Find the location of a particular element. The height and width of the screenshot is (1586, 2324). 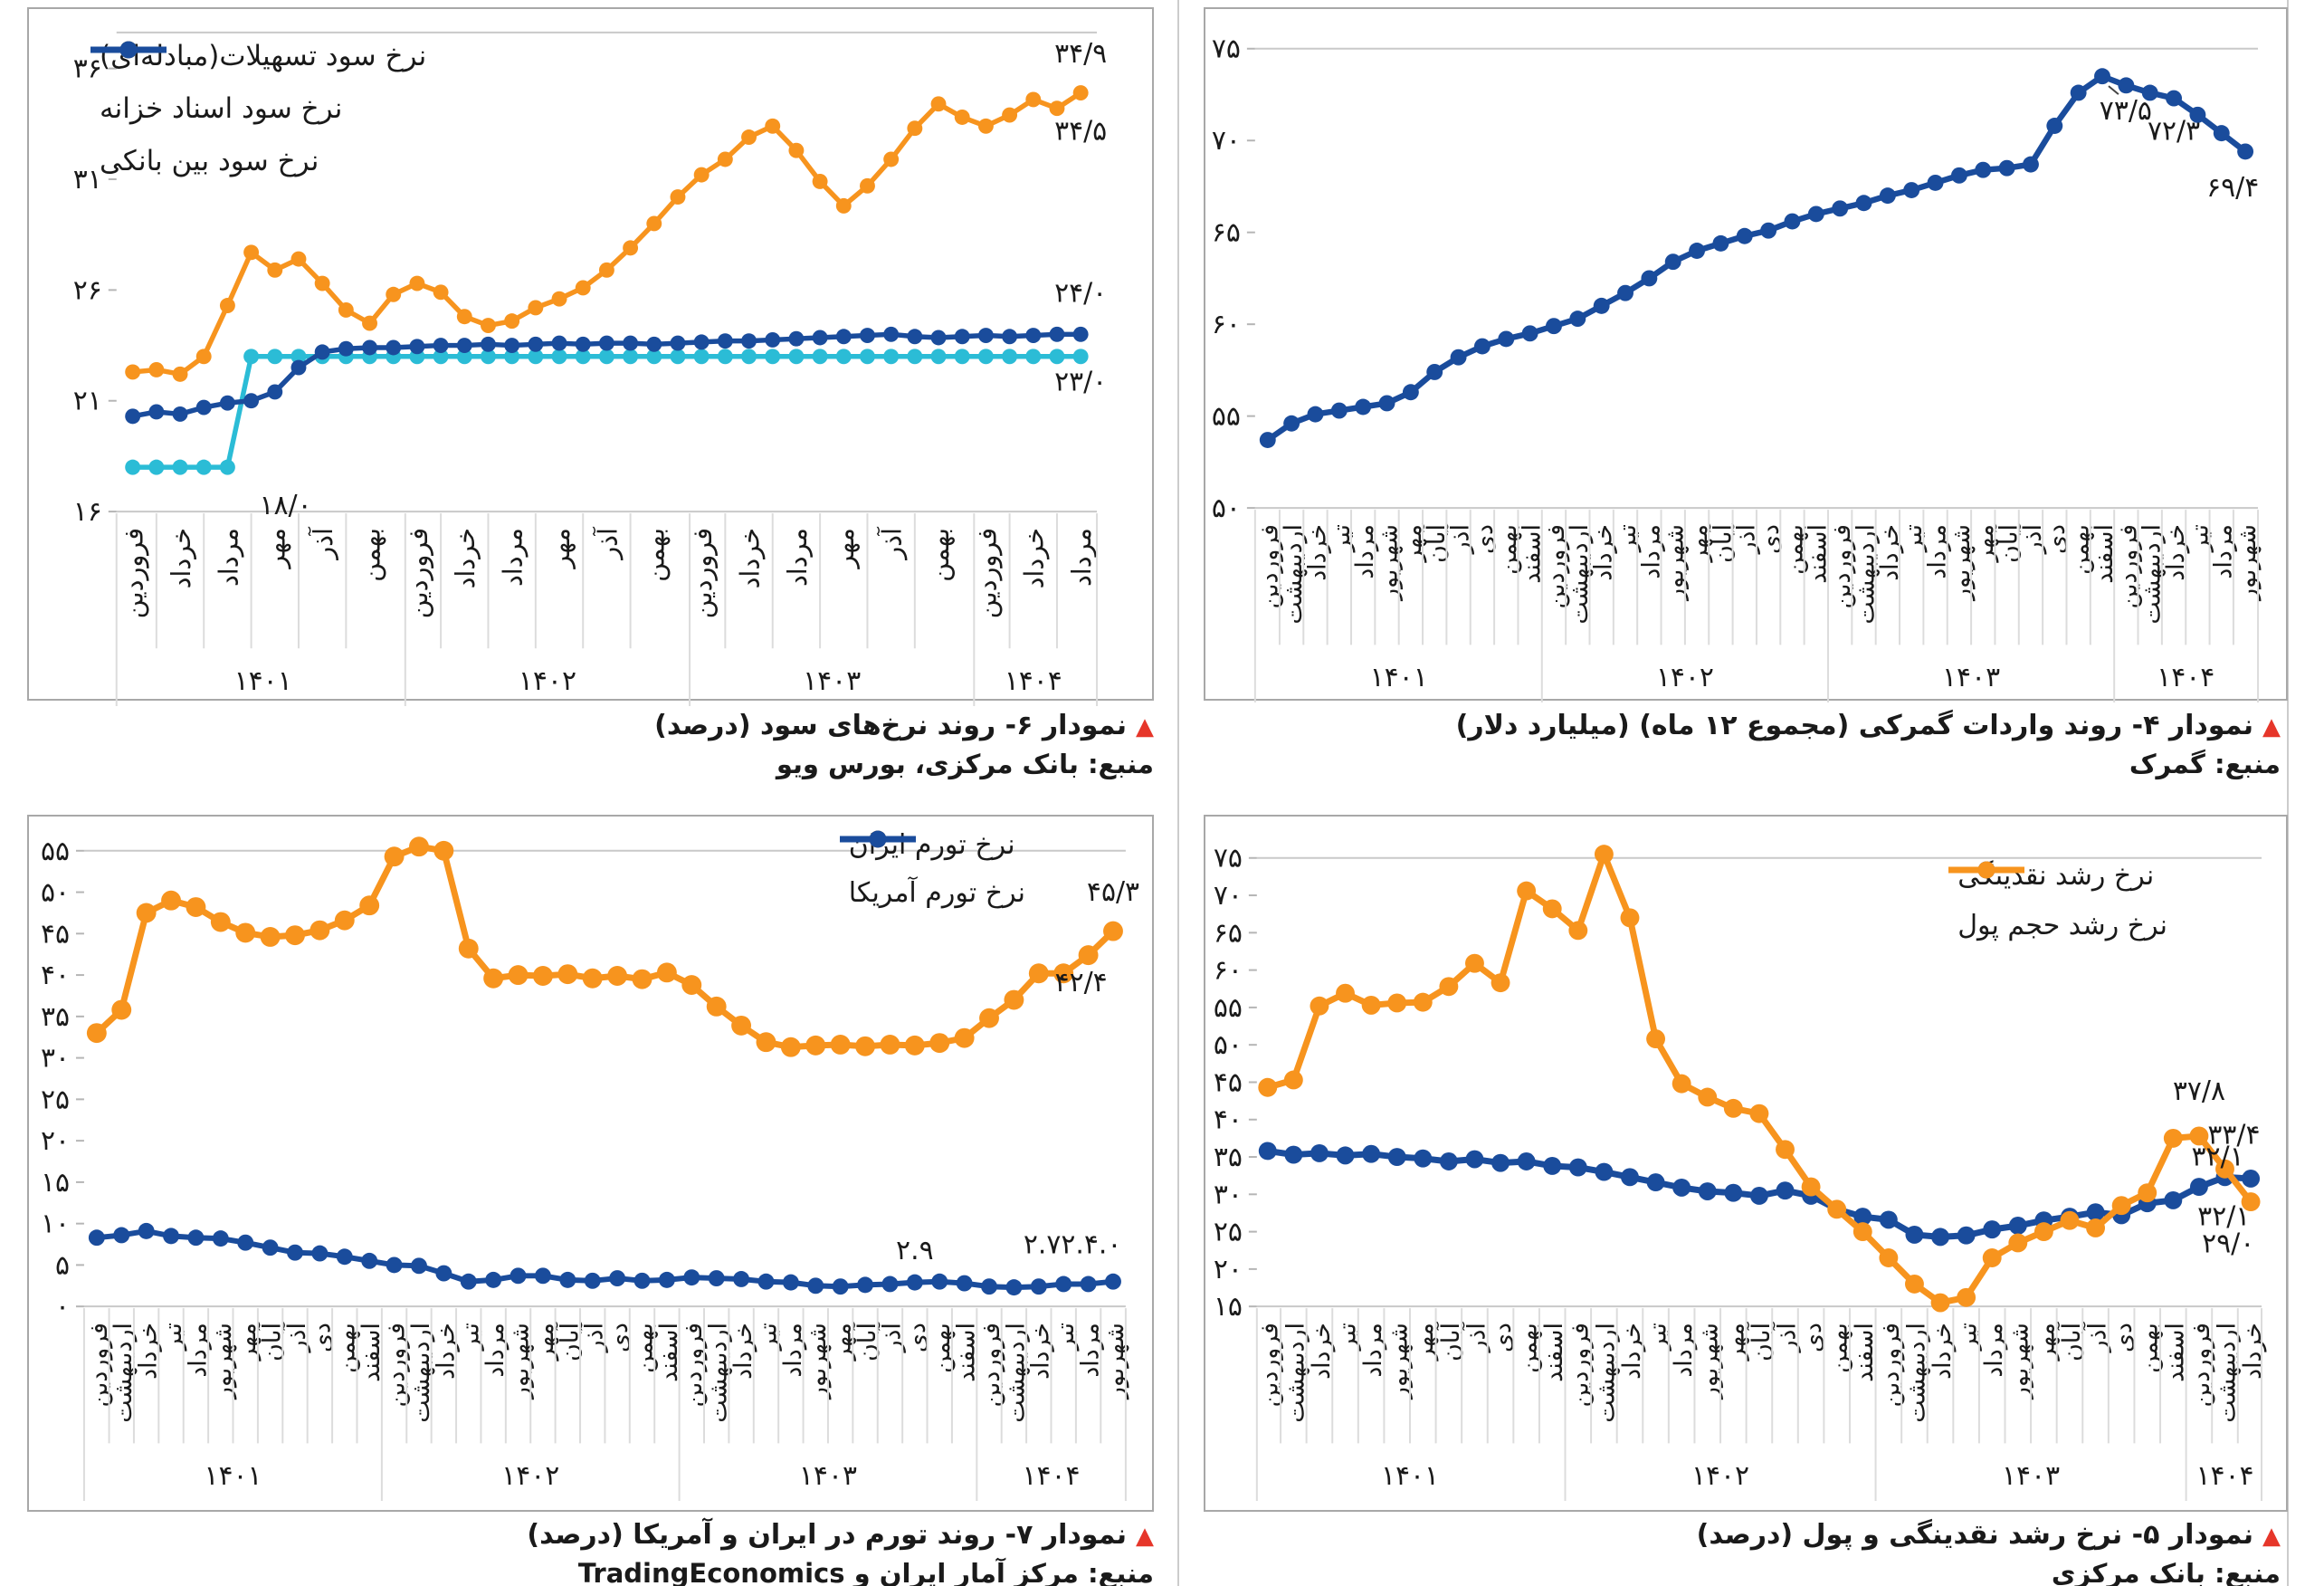

svg-text: ۲۶ is located at coordinates (87, 290).